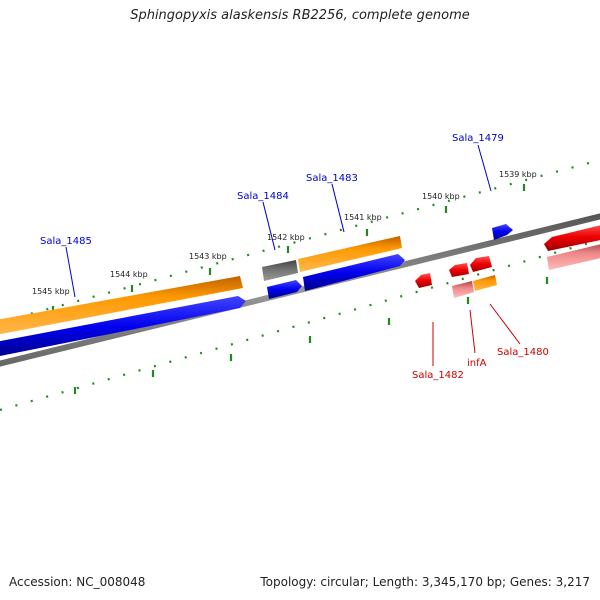 The image size is (600, 600). Describe the element at coordinates (51, 291) in the screenshot. I see `kbp-label: 1545 kbp` at that location.